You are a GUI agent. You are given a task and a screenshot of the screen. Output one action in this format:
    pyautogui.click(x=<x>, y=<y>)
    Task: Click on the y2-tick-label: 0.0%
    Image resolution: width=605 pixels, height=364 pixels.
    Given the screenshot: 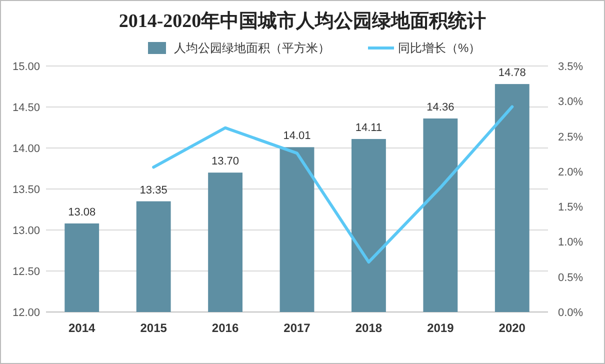 What is the action you would take?
    pyautogui.click(x=571, y=313)
    